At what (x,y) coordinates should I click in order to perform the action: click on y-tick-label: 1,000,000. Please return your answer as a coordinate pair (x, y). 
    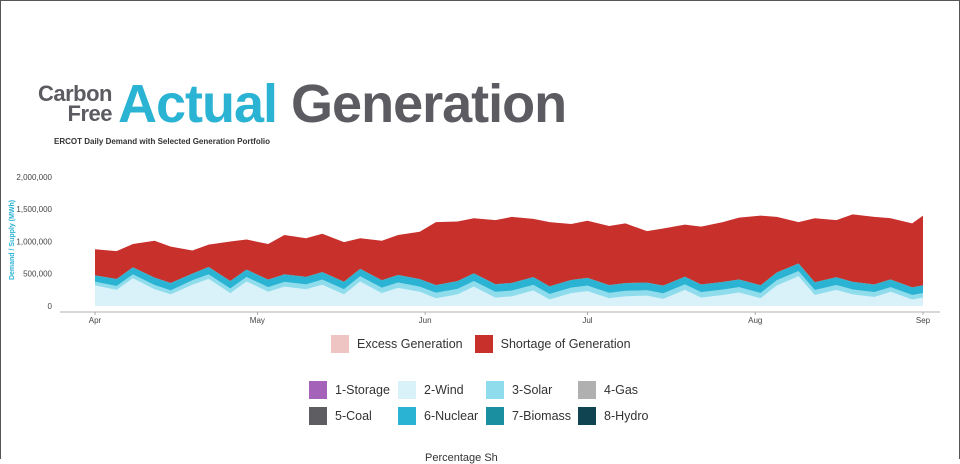
    Looking at the image, I should click on (34, 241).